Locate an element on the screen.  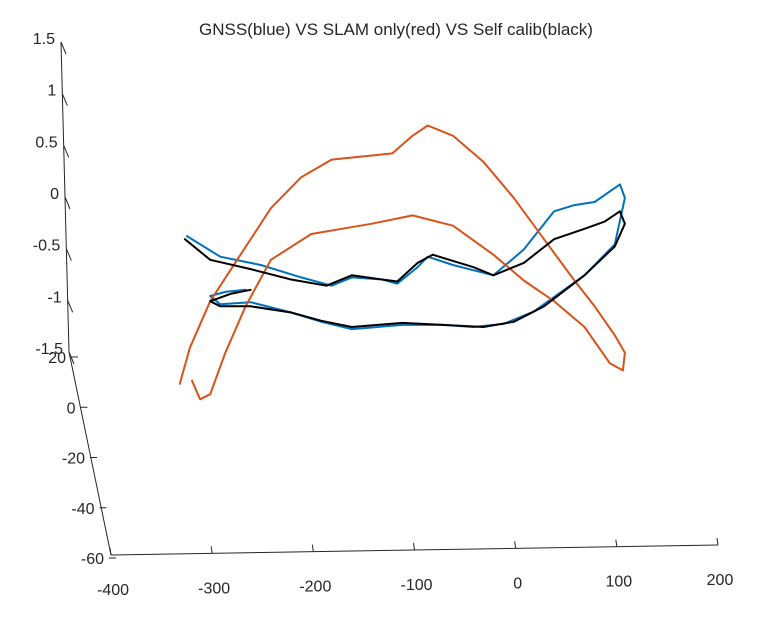
y-ticks: 20 0 -20 -40 -60 is located at coordinates (82, 459).